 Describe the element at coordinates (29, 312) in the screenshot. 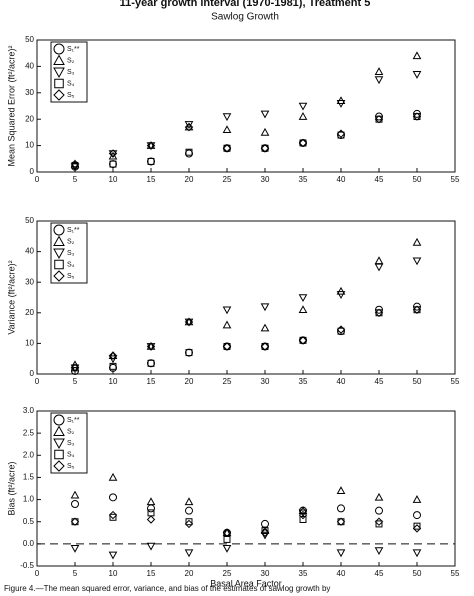

I see `y-tick-label: 20` at that location.